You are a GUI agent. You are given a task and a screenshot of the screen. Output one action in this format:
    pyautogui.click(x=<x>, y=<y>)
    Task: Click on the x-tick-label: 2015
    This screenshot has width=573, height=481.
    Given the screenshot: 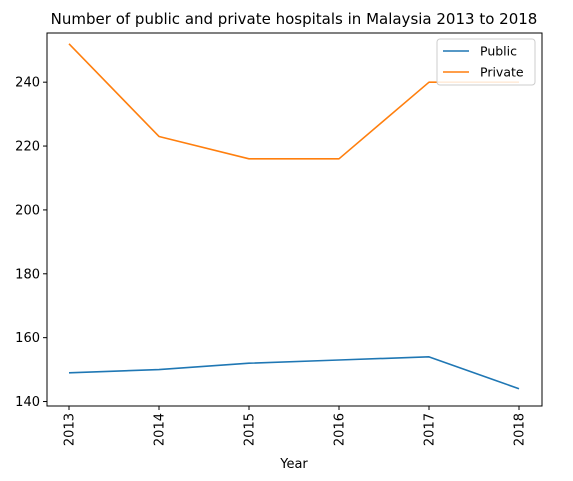 What is the action you would take?
    pyautogui.click(x=250, y=429)
    